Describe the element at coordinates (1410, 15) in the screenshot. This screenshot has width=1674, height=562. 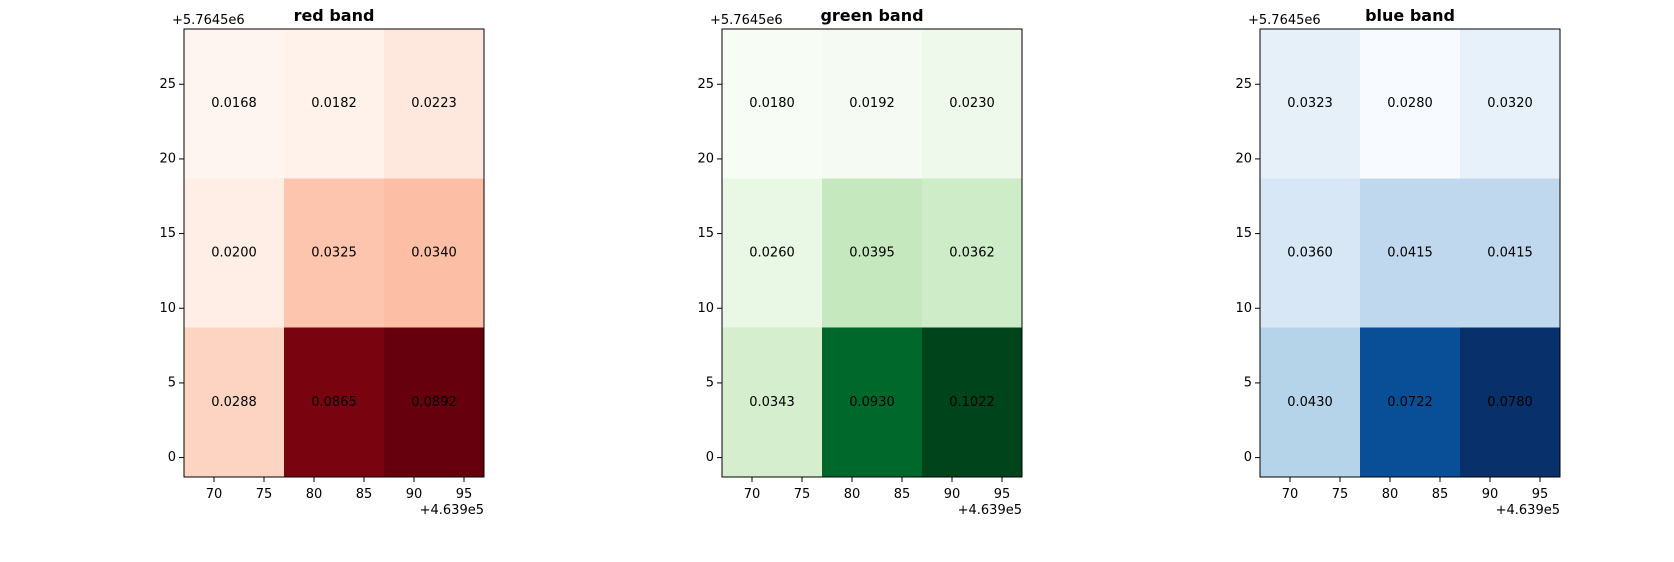
I see `panel-title: blue band` at that location.